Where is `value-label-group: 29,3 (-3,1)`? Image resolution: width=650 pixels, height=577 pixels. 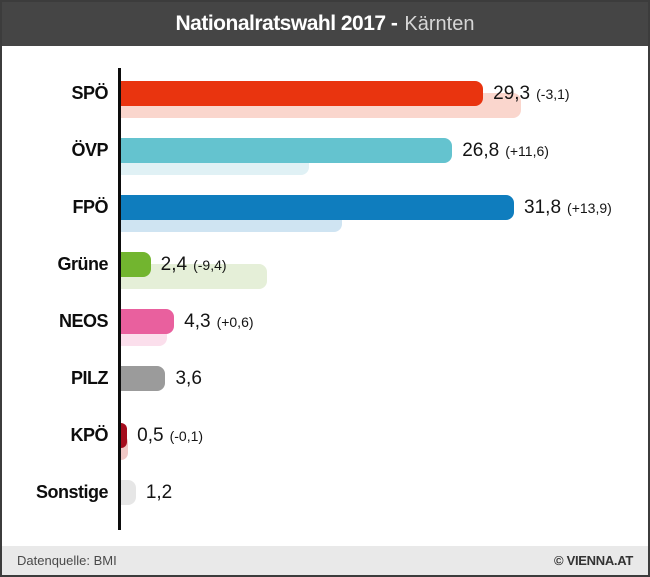 value-label-group: 29,3 (-3,1) is located at coordinates (531, 93).